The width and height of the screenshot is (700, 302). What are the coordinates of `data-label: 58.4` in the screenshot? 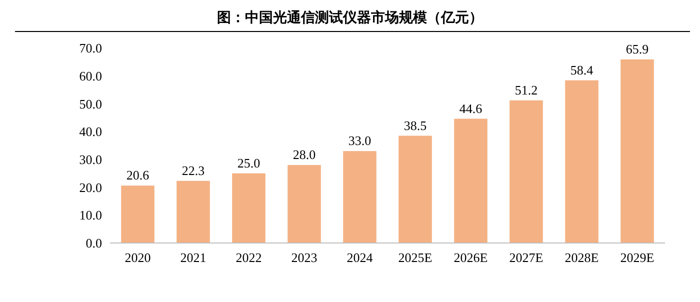 It's located at (582, 70).